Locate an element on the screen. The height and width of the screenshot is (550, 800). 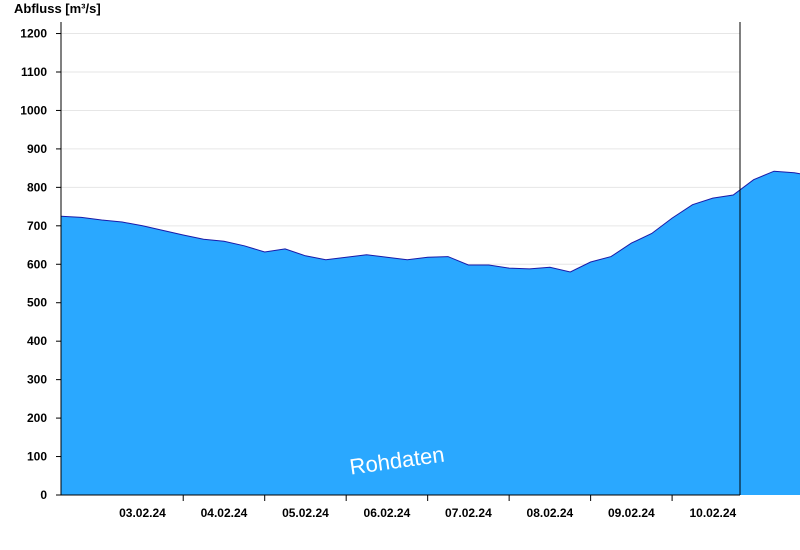
x-tick-label-5: 08.02.24 is located at coordinates (550, 513).